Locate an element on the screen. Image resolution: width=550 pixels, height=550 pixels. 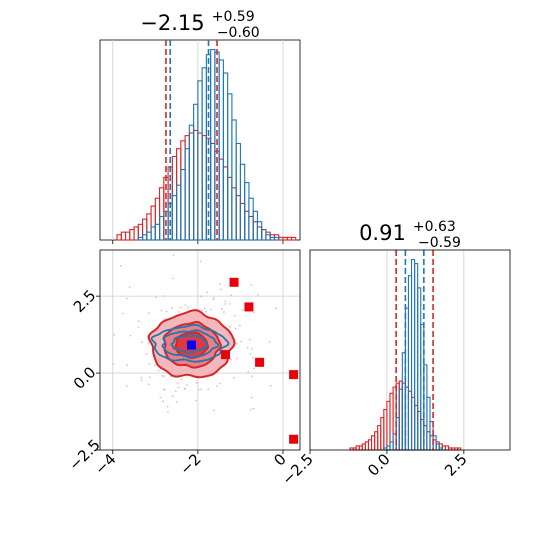
x-tick-label: −2.5 is located at coordinates (297, 469).